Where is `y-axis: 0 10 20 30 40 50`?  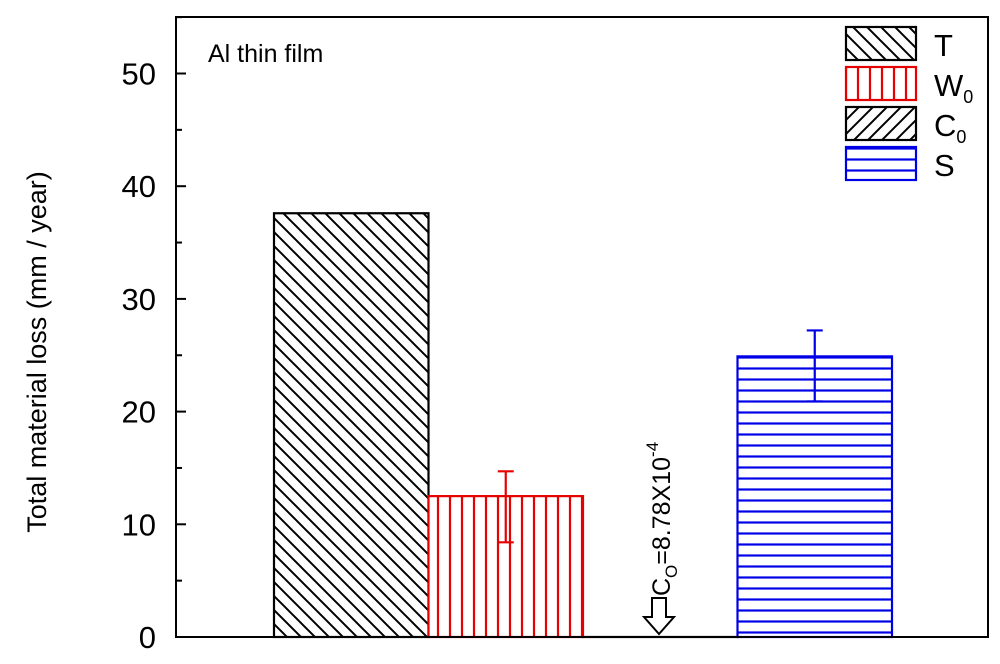 y-axis: 0 10 20 30 40 50 is located at coordinates (154, 335).